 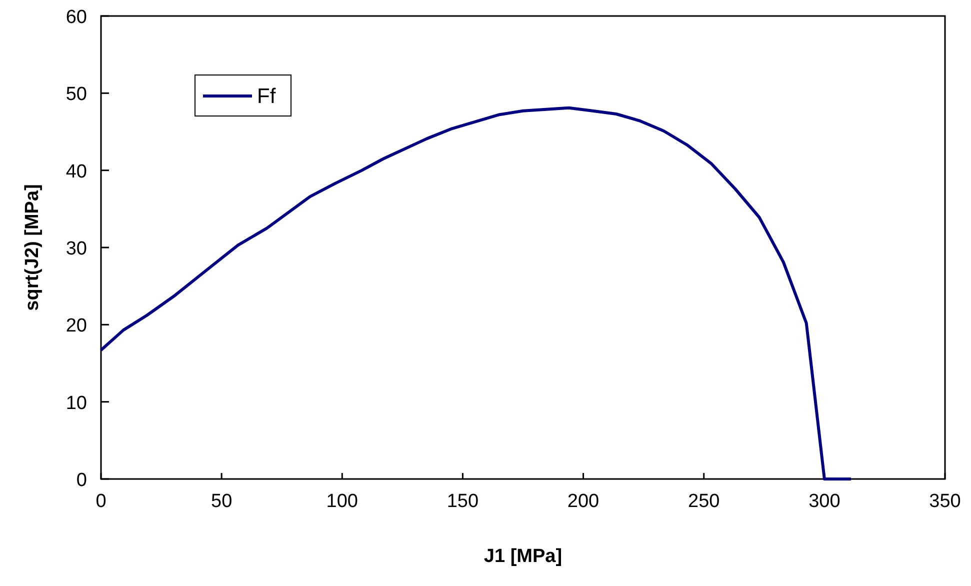 What do you see at coordinates (76, 249) in the screenshot?
I see `y-tick-label: 30` at bounding box center [76, 249].